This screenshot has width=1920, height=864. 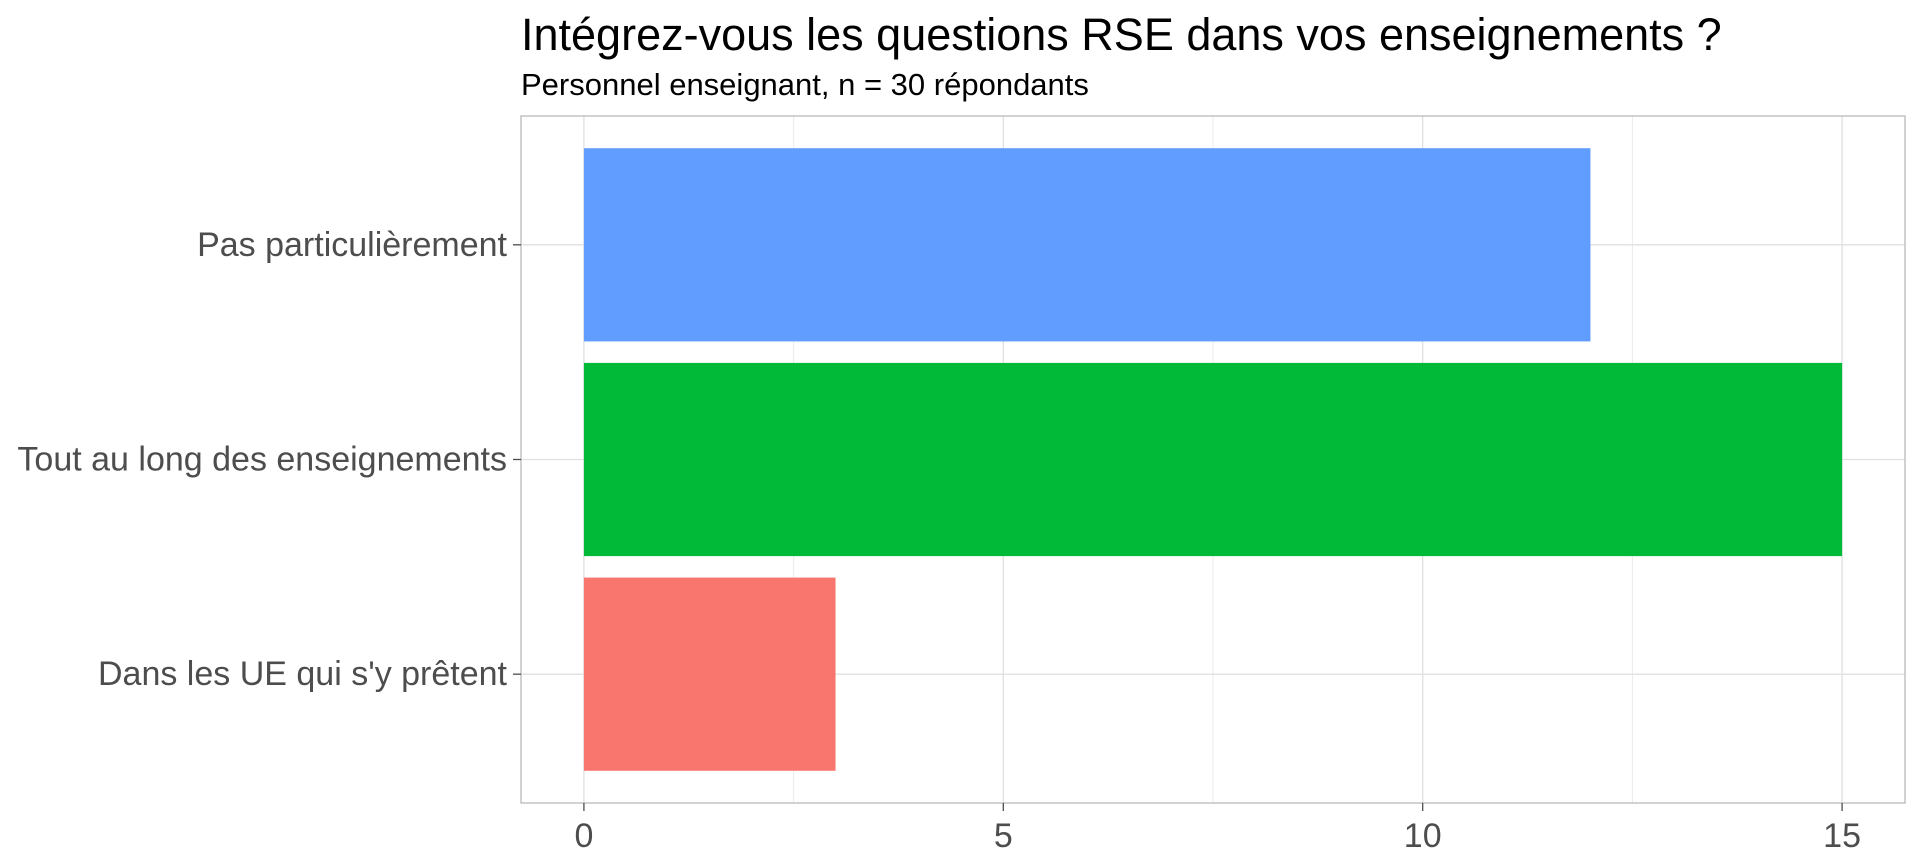 What do you see at coordinates (805, 84) in the screenshot?
I see `chart-subtitle: Personnel enseignant, n = 30 répondants` at bounding box center [805, 84].